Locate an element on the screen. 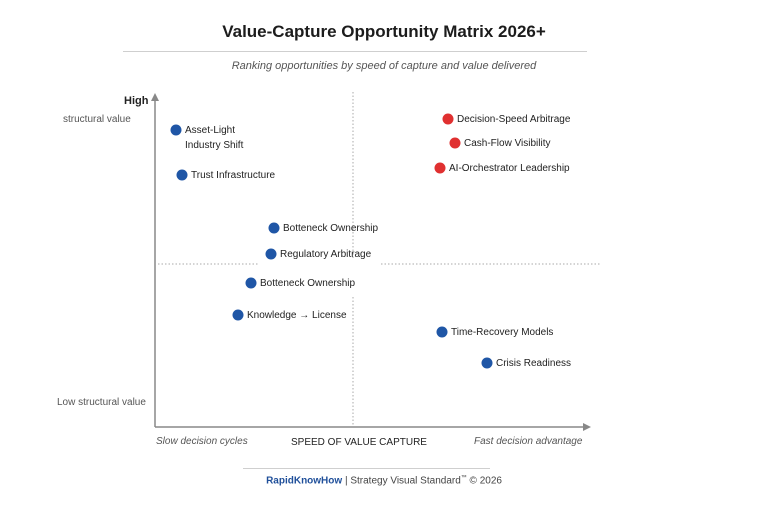 The image size is (768, 512). point-label: AI-Orchestrator Leadership is located at coordinates (509, 168).